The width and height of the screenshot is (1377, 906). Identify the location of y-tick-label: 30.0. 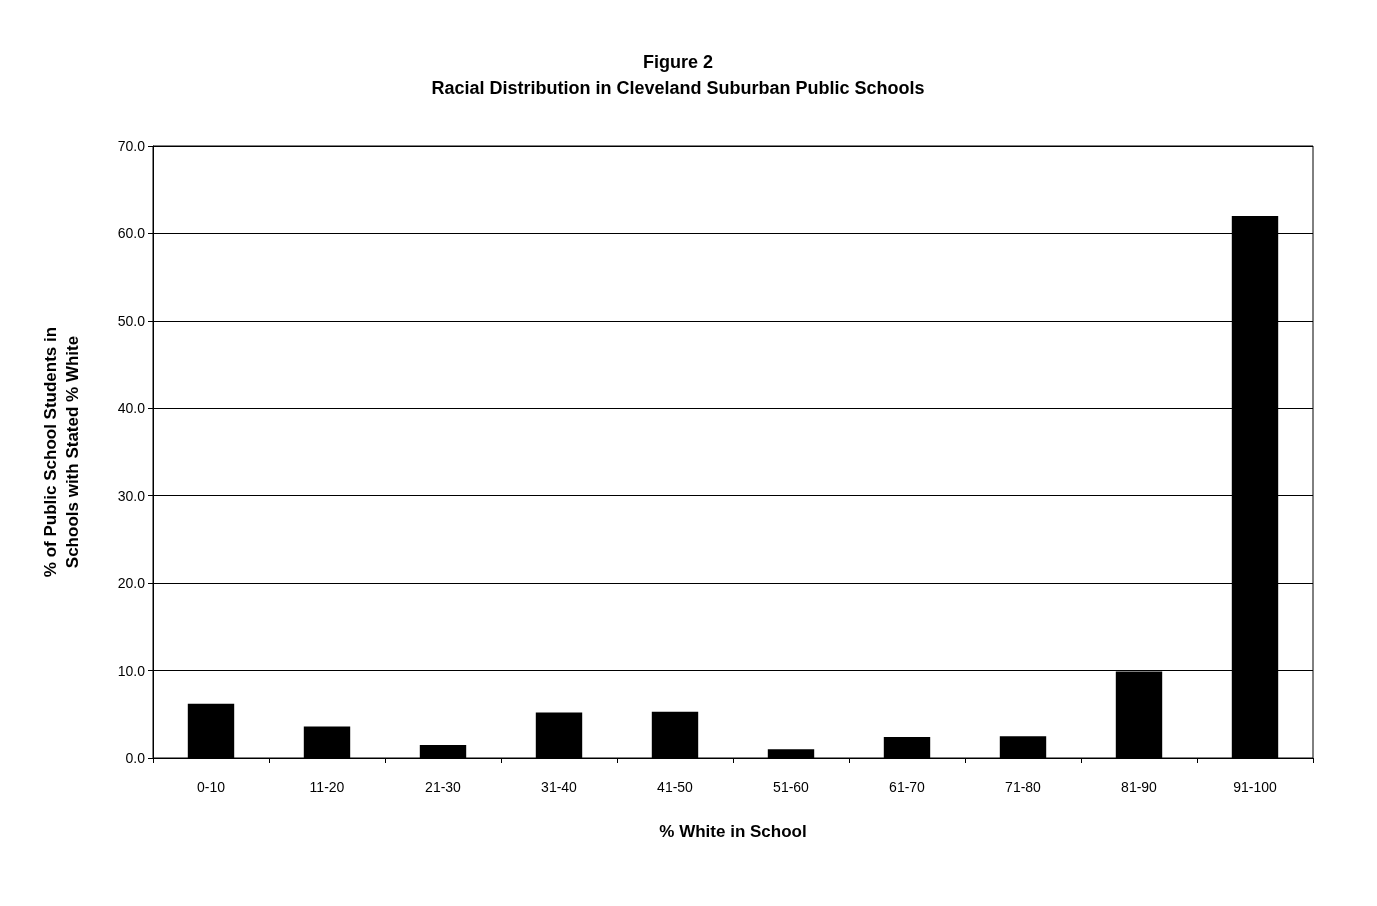
(131, 495).